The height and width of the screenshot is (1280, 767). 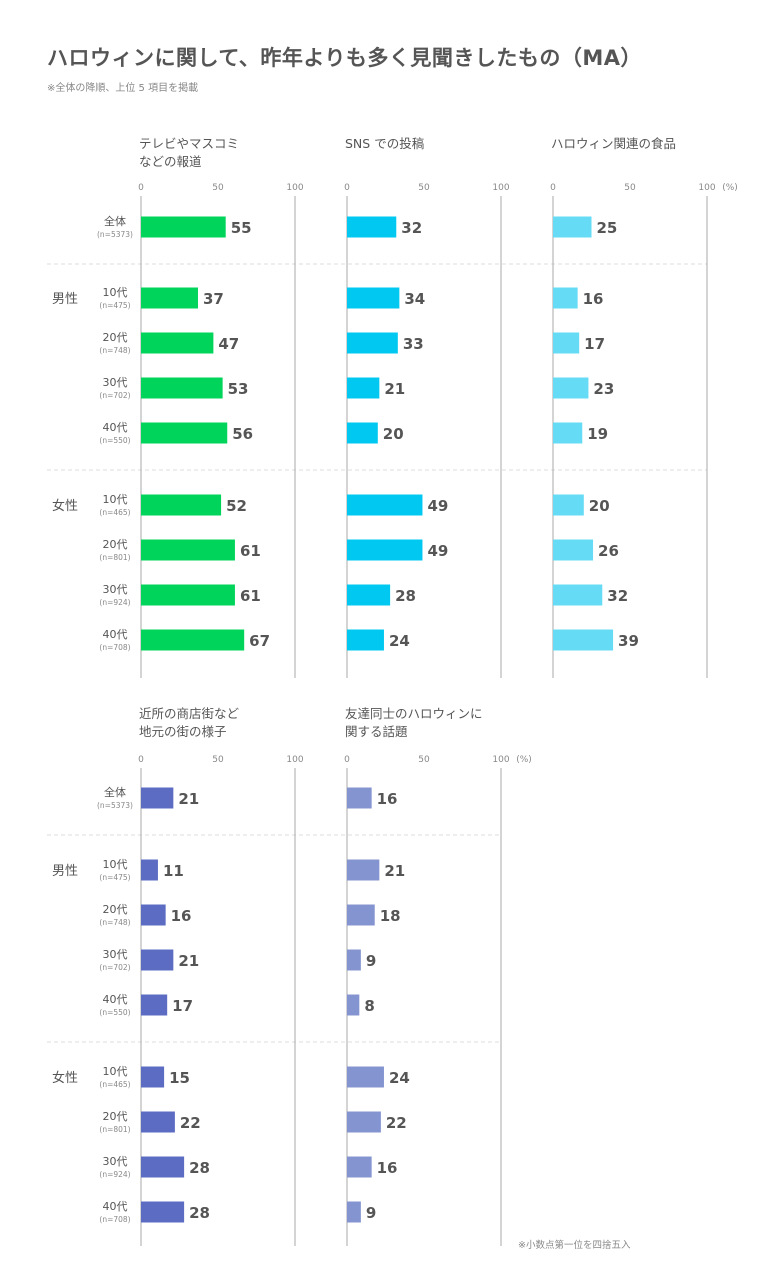 I want to click on value-label: 18, so click(x=390, y=916).